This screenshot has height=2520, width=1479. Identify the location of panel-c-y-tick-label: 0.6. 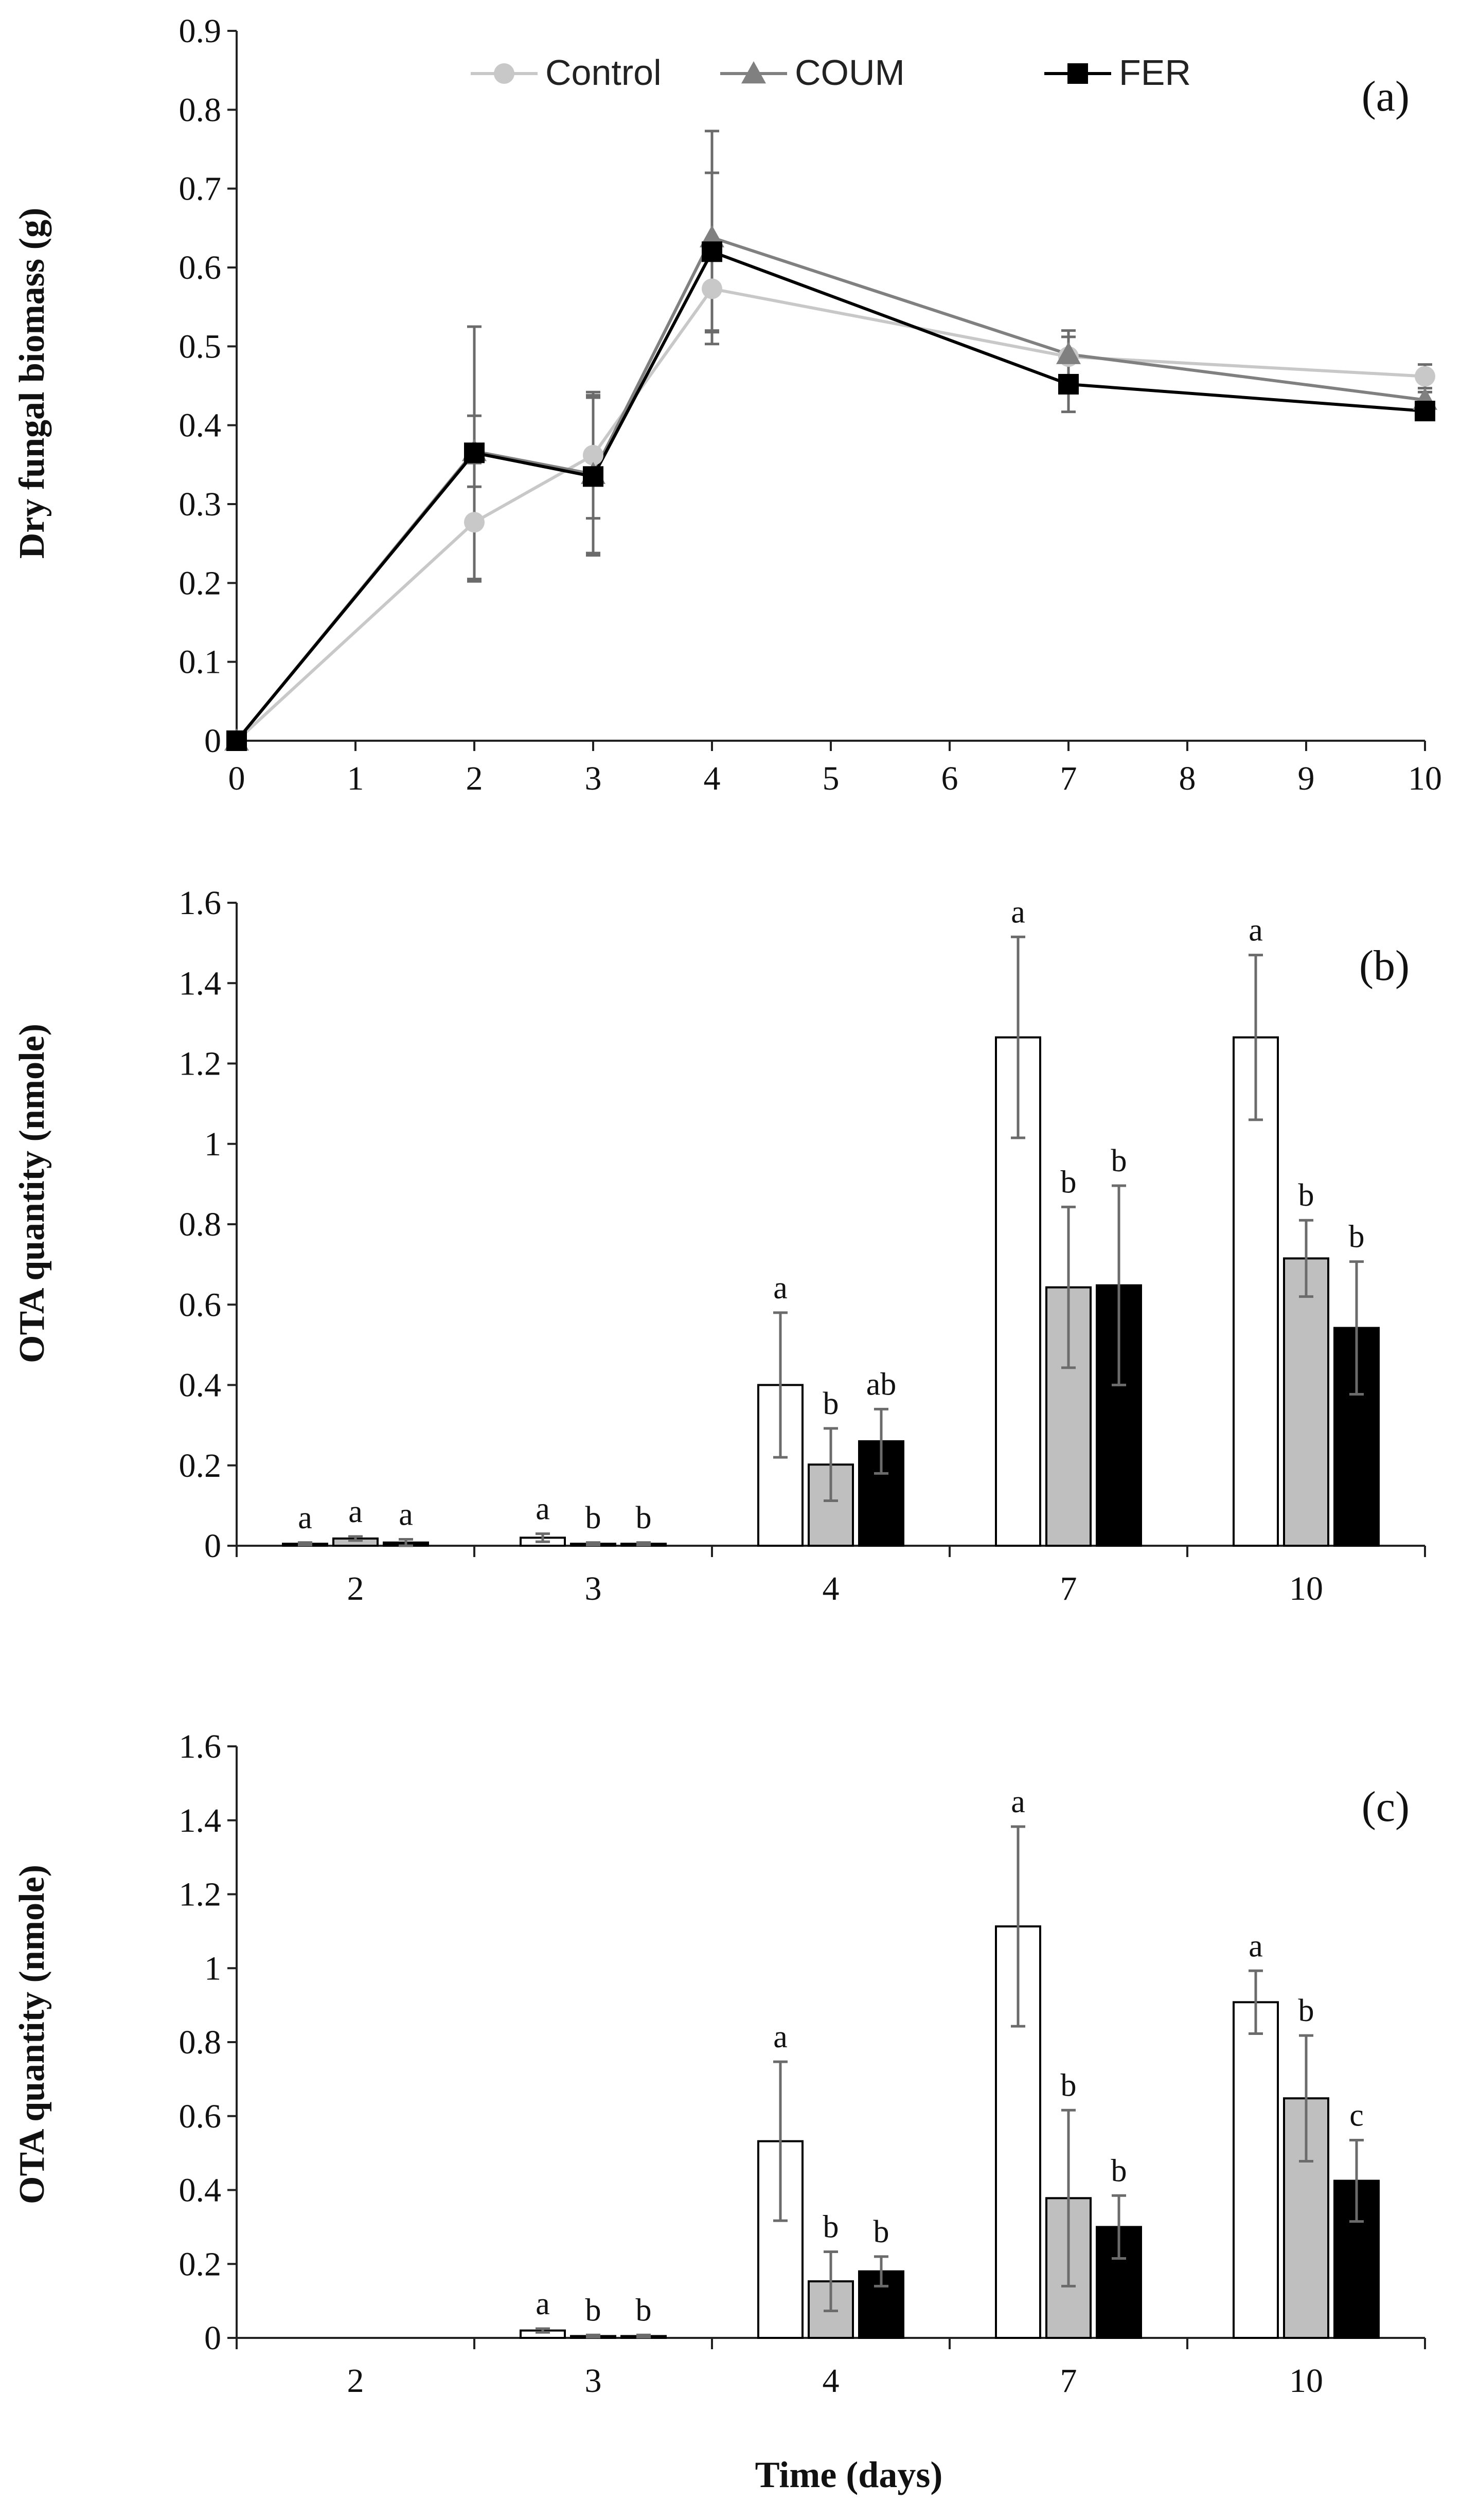
(200, 2116).